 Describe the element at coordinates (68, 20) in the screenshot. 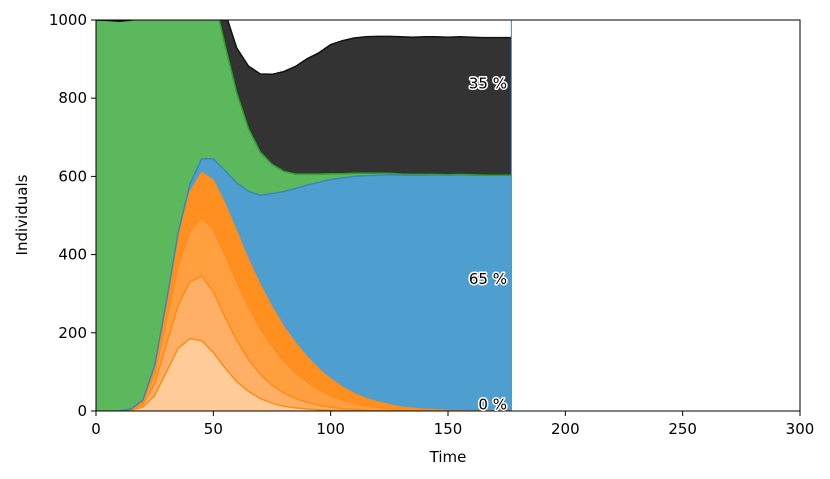

I see `y-tick-label: 1000` at that location.